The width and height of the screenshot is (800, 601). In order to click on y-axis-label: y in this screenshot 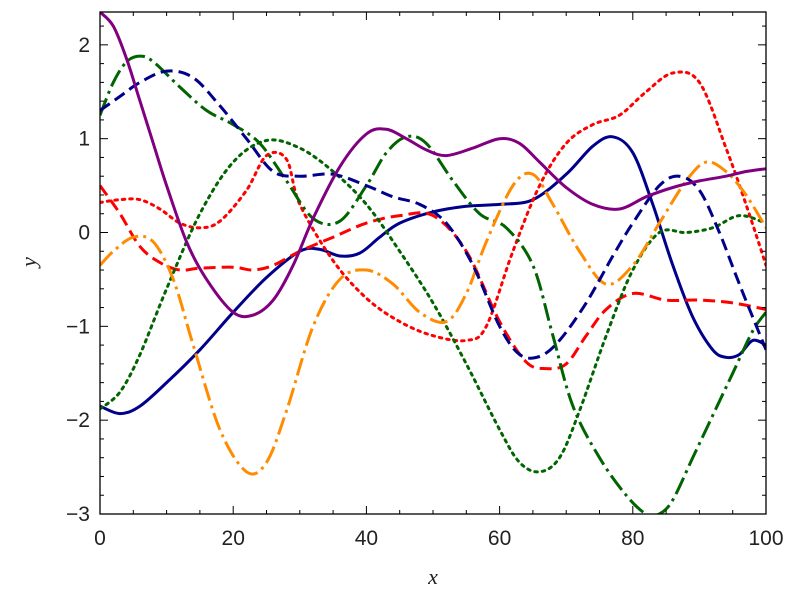, I will do `click(28, 263)`.